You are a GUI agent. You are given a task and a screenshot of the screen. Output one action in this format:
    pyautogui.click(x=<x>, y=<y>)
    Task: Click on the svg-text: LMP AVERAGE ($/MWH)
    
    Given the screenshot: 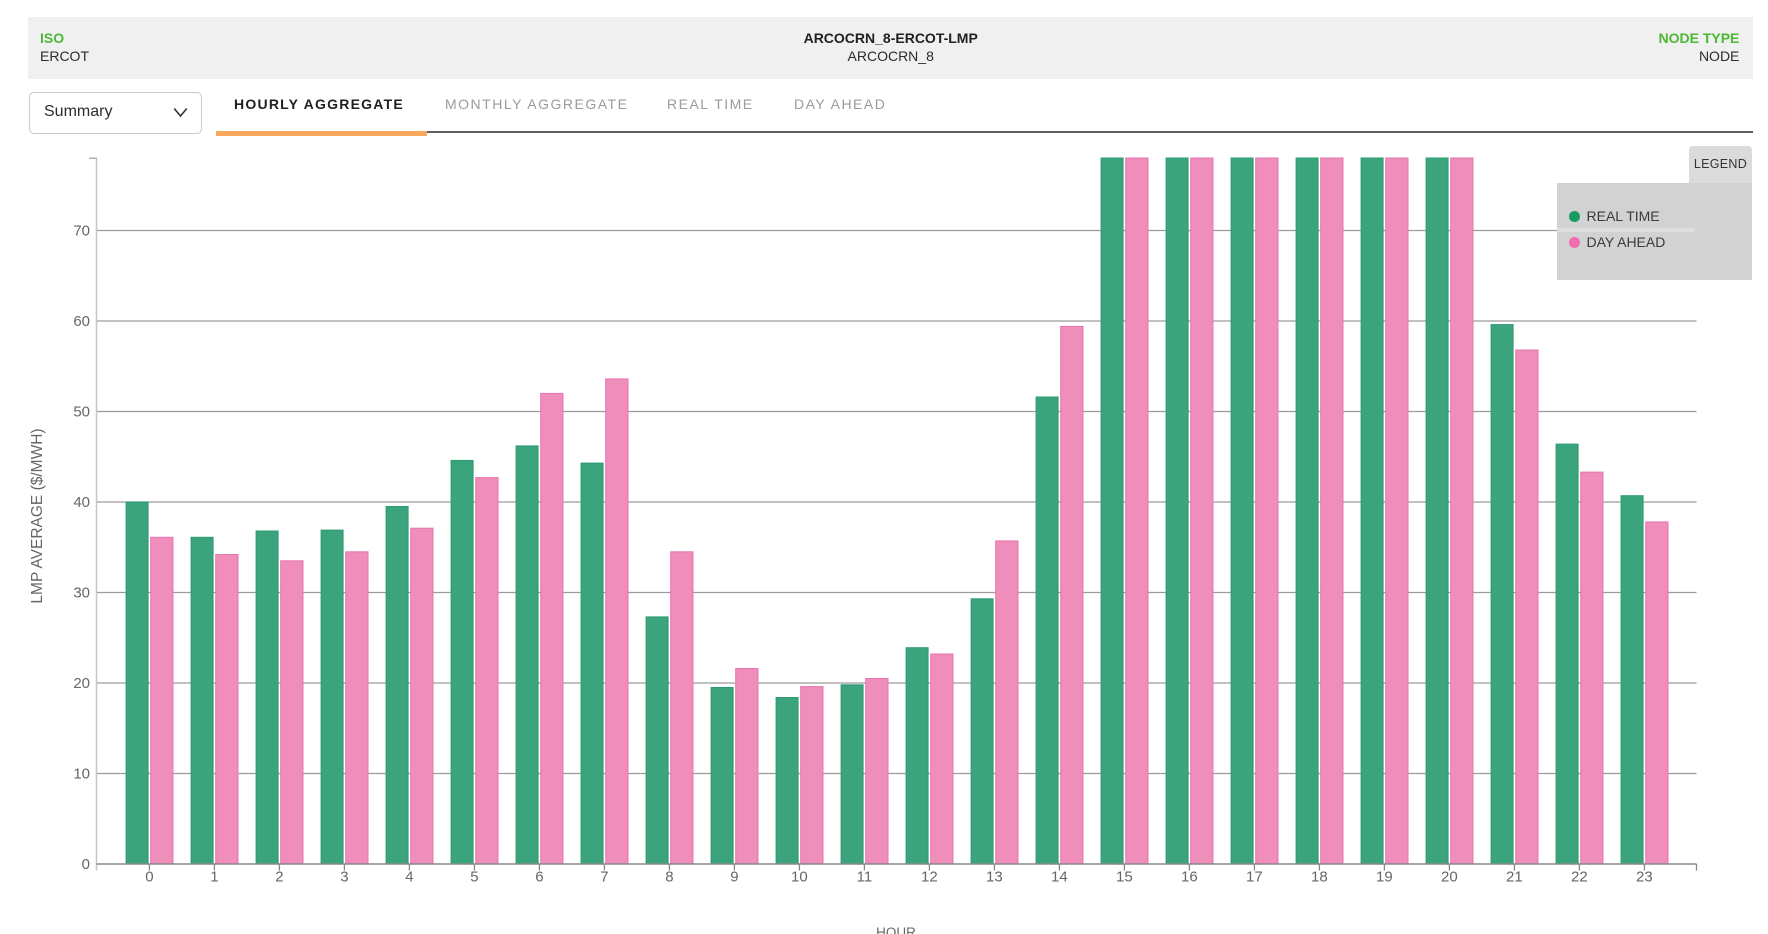 What is the action you would take?
    pyautogui.click(x=37, y=515)
    